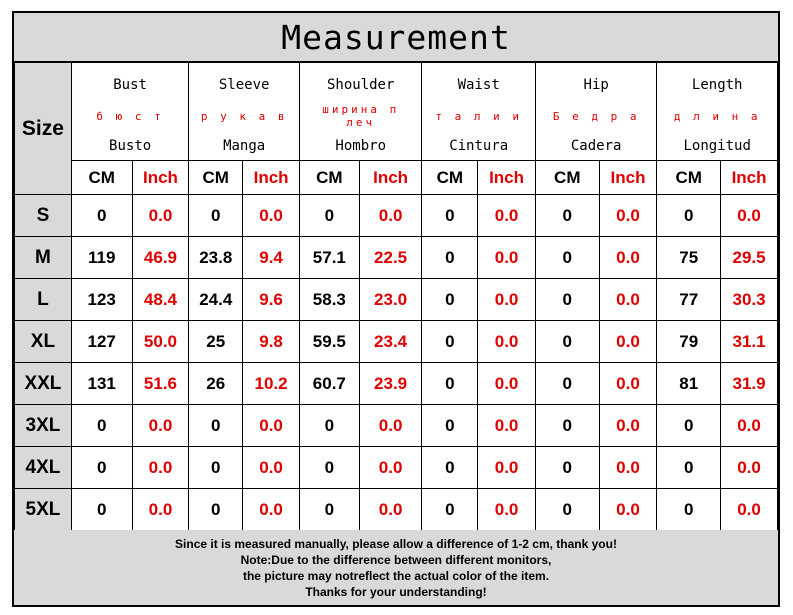 Image resolution: width=793 pixels, height=615 pixels. What do you see at coordinates (596, 85) in the screenshot?
I see `group-title-en: Hip` at bounding box center [596, 85].